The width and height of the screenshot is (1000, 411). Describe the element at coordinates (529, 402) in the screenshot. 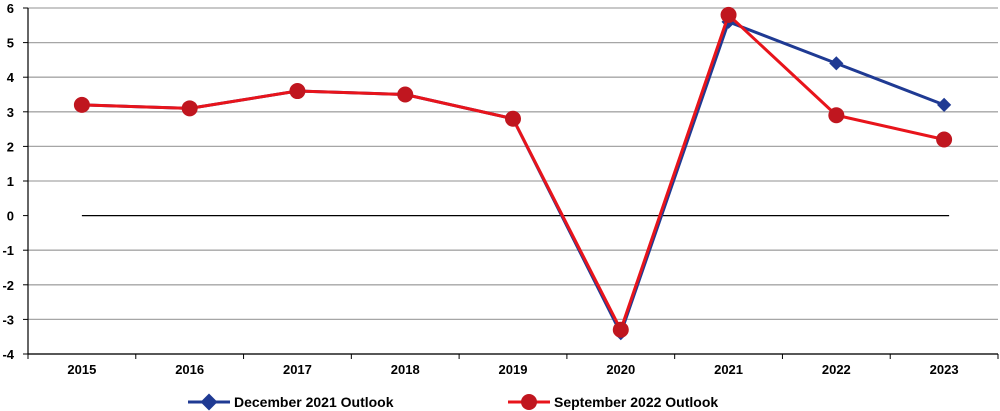

I see `legend-swatch-september-2022` at that location.